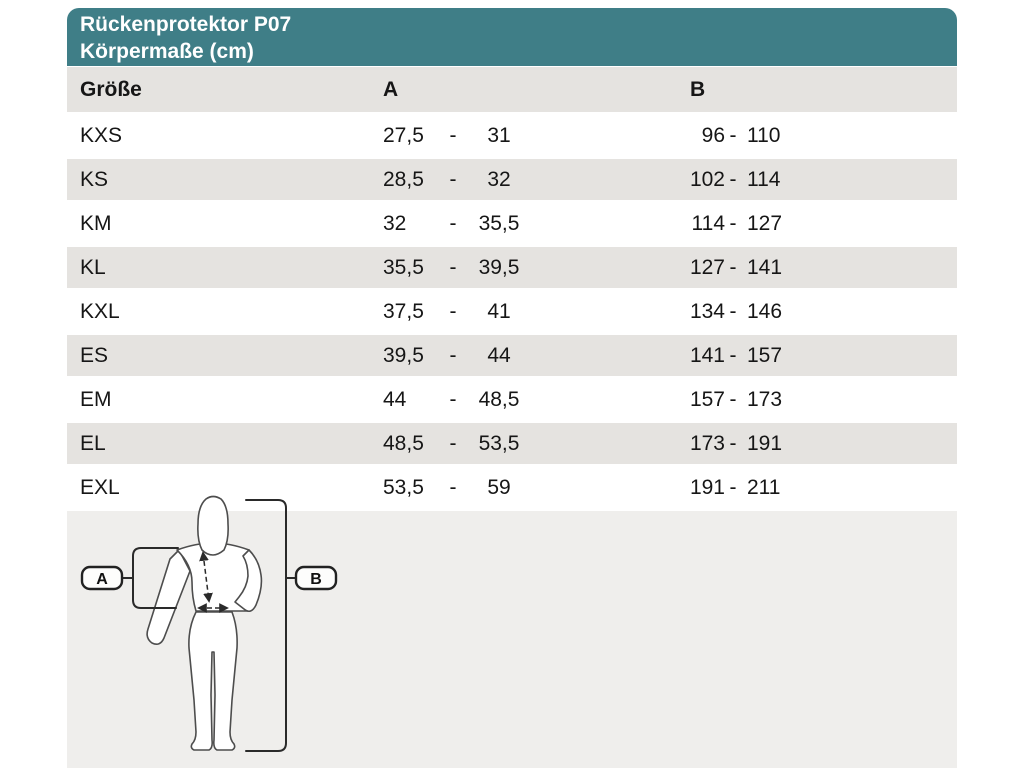  What do you see at coordinates (499, 487) in the screenshot?
I see `a-to-value: 59` at bounding box center [499, 487].